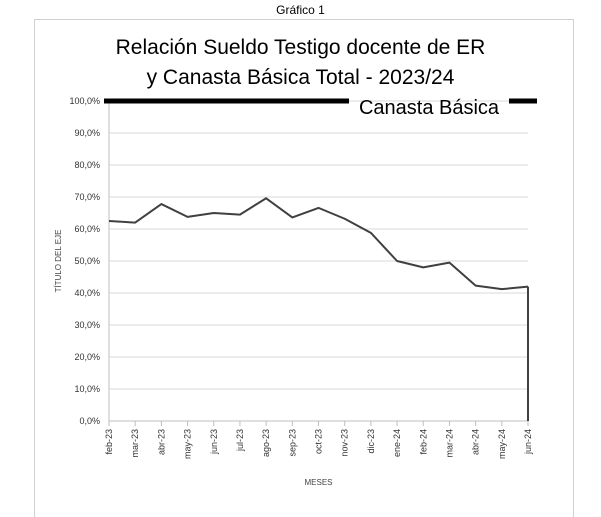 The width and height of the screenshot is (601, 517). Describe the element at coordinates (266, 443) in the screenshot. I see `x-tick-label: ago-23` at that location.